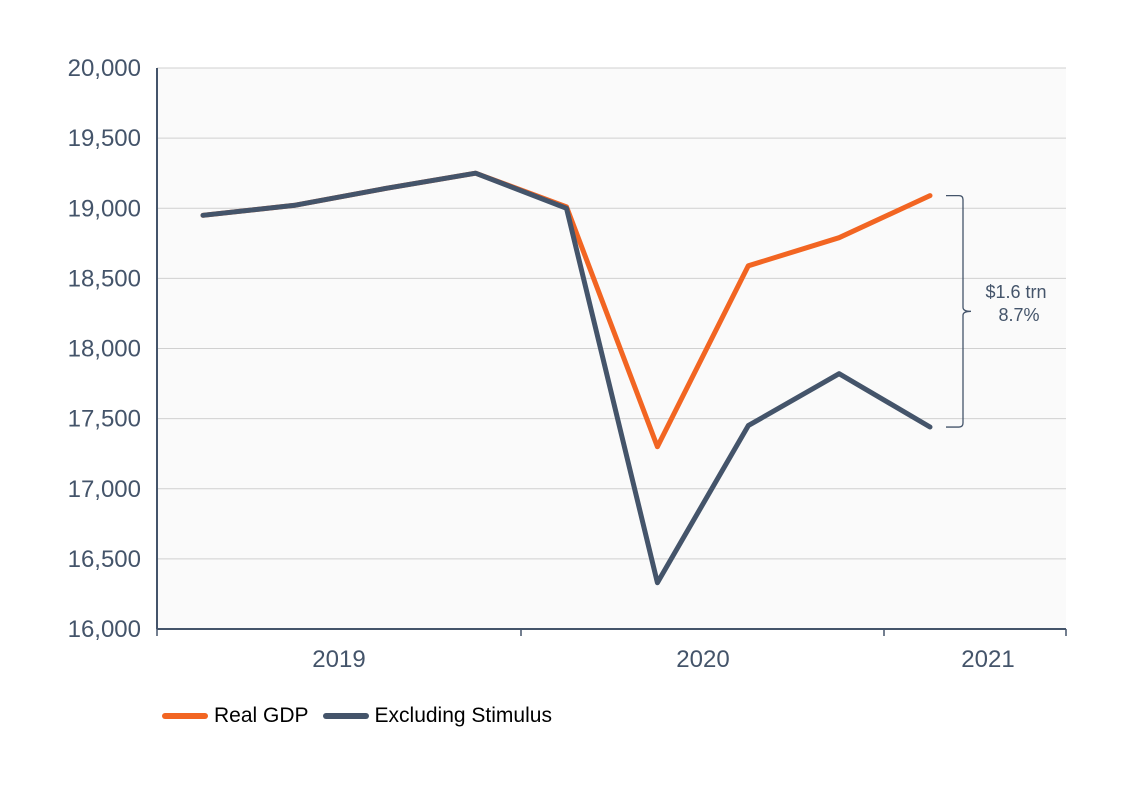 This screenshot has height=795, width=1126. I want to click on x-tick-label: 2019, so click(338, 659).